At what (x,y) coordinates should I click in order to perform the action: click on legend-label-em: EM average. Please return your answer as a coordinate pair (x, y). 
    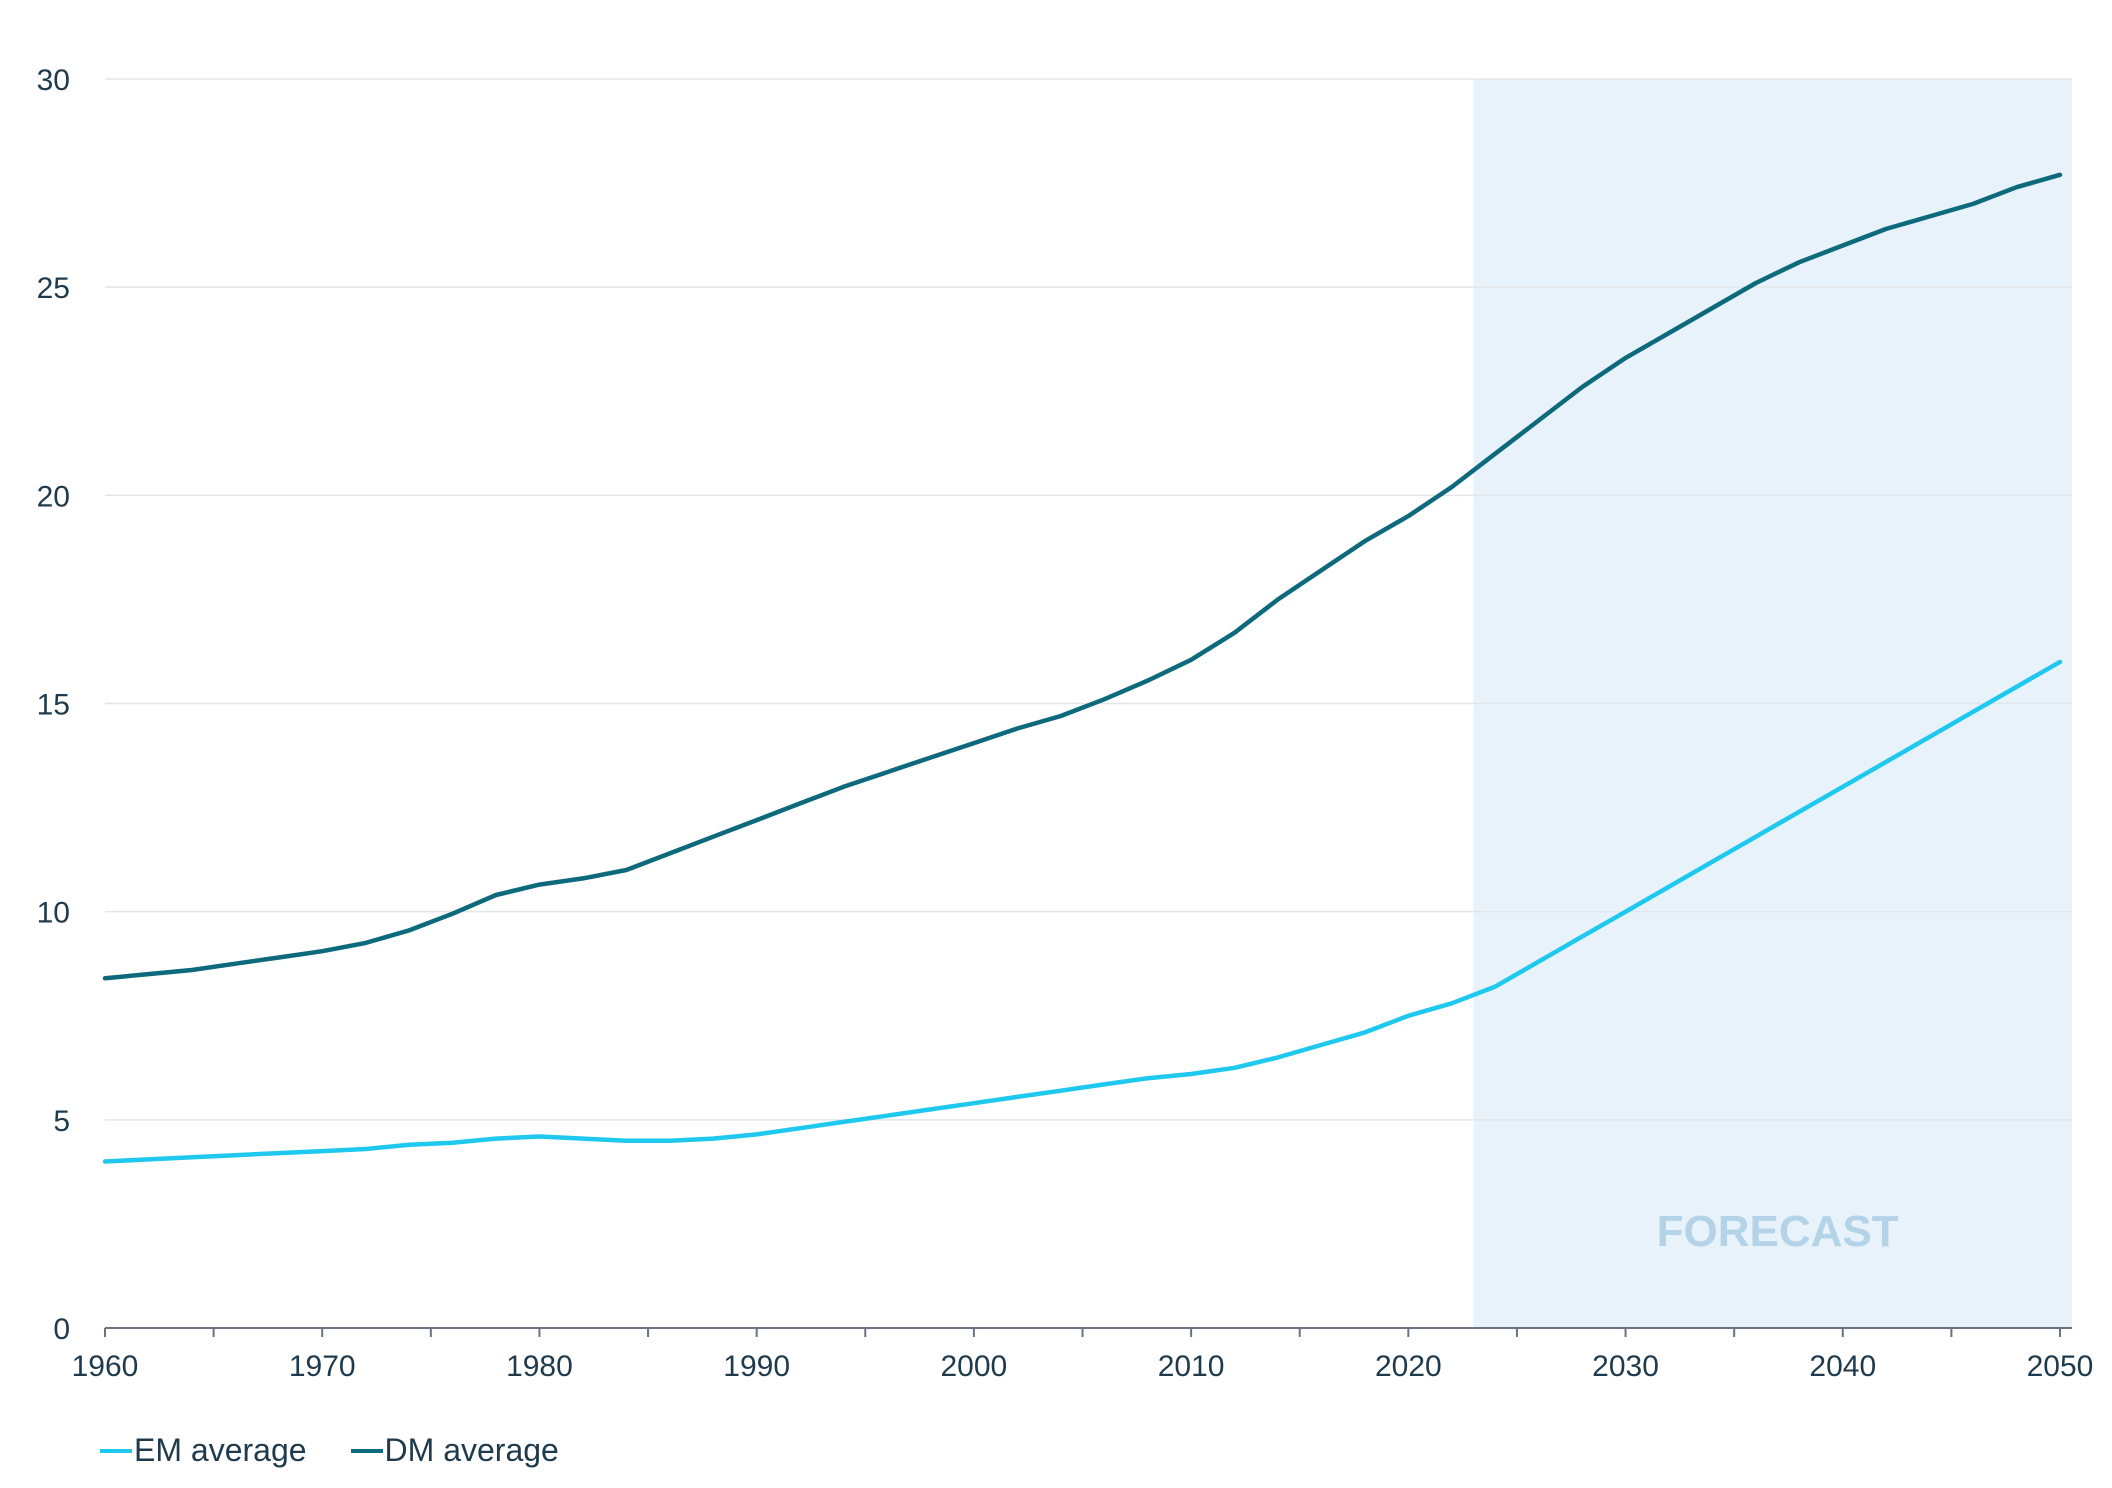
    Looking at the image, I should click on (220, 1450).